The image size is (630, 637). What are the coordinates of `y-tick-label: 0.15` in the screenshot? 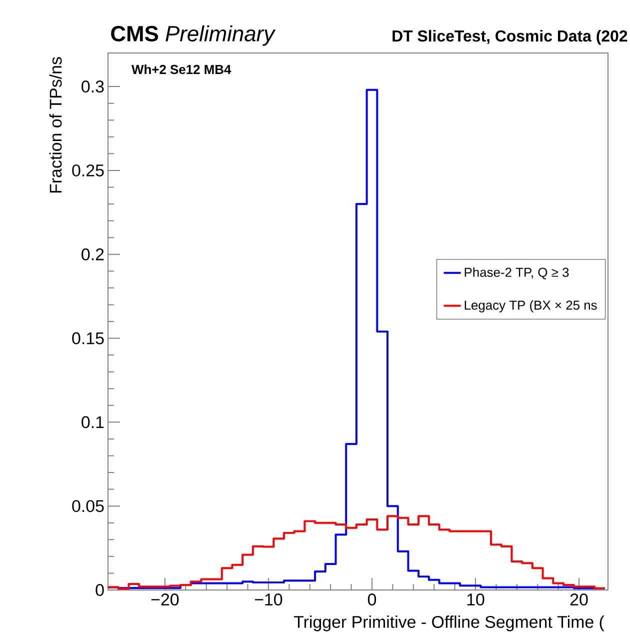 It's located at (88, 338).